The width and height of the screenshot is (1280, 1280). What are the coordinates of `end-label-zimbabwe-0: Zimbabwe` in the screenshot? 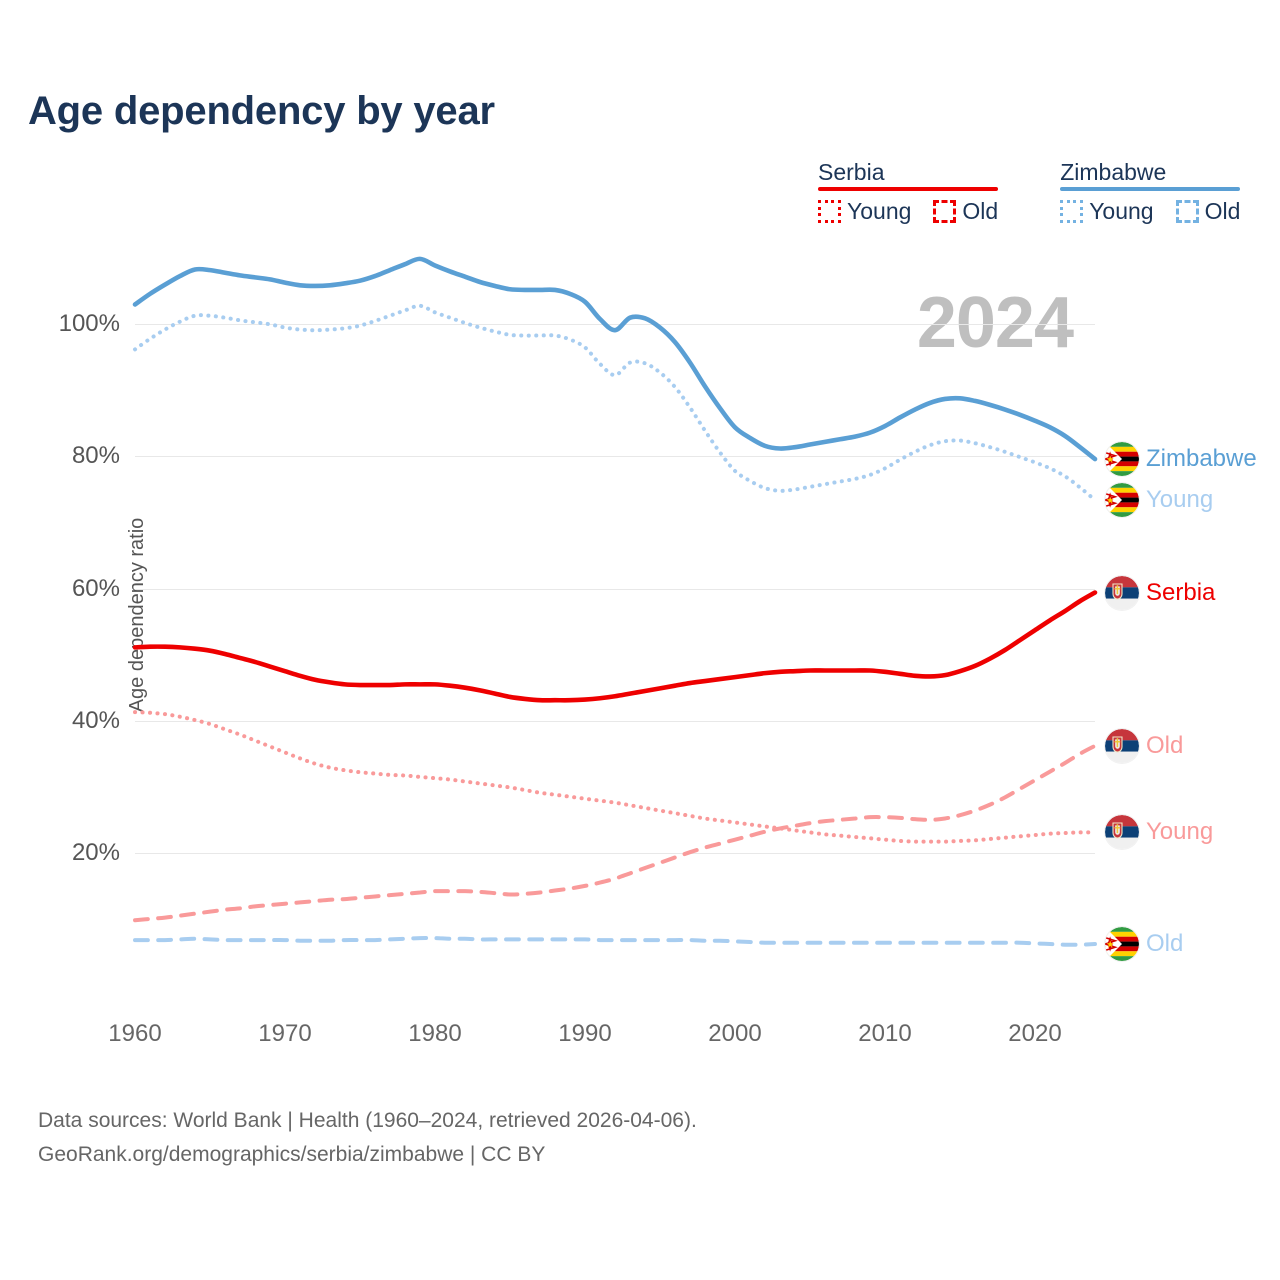 It's located at (1181, 459).